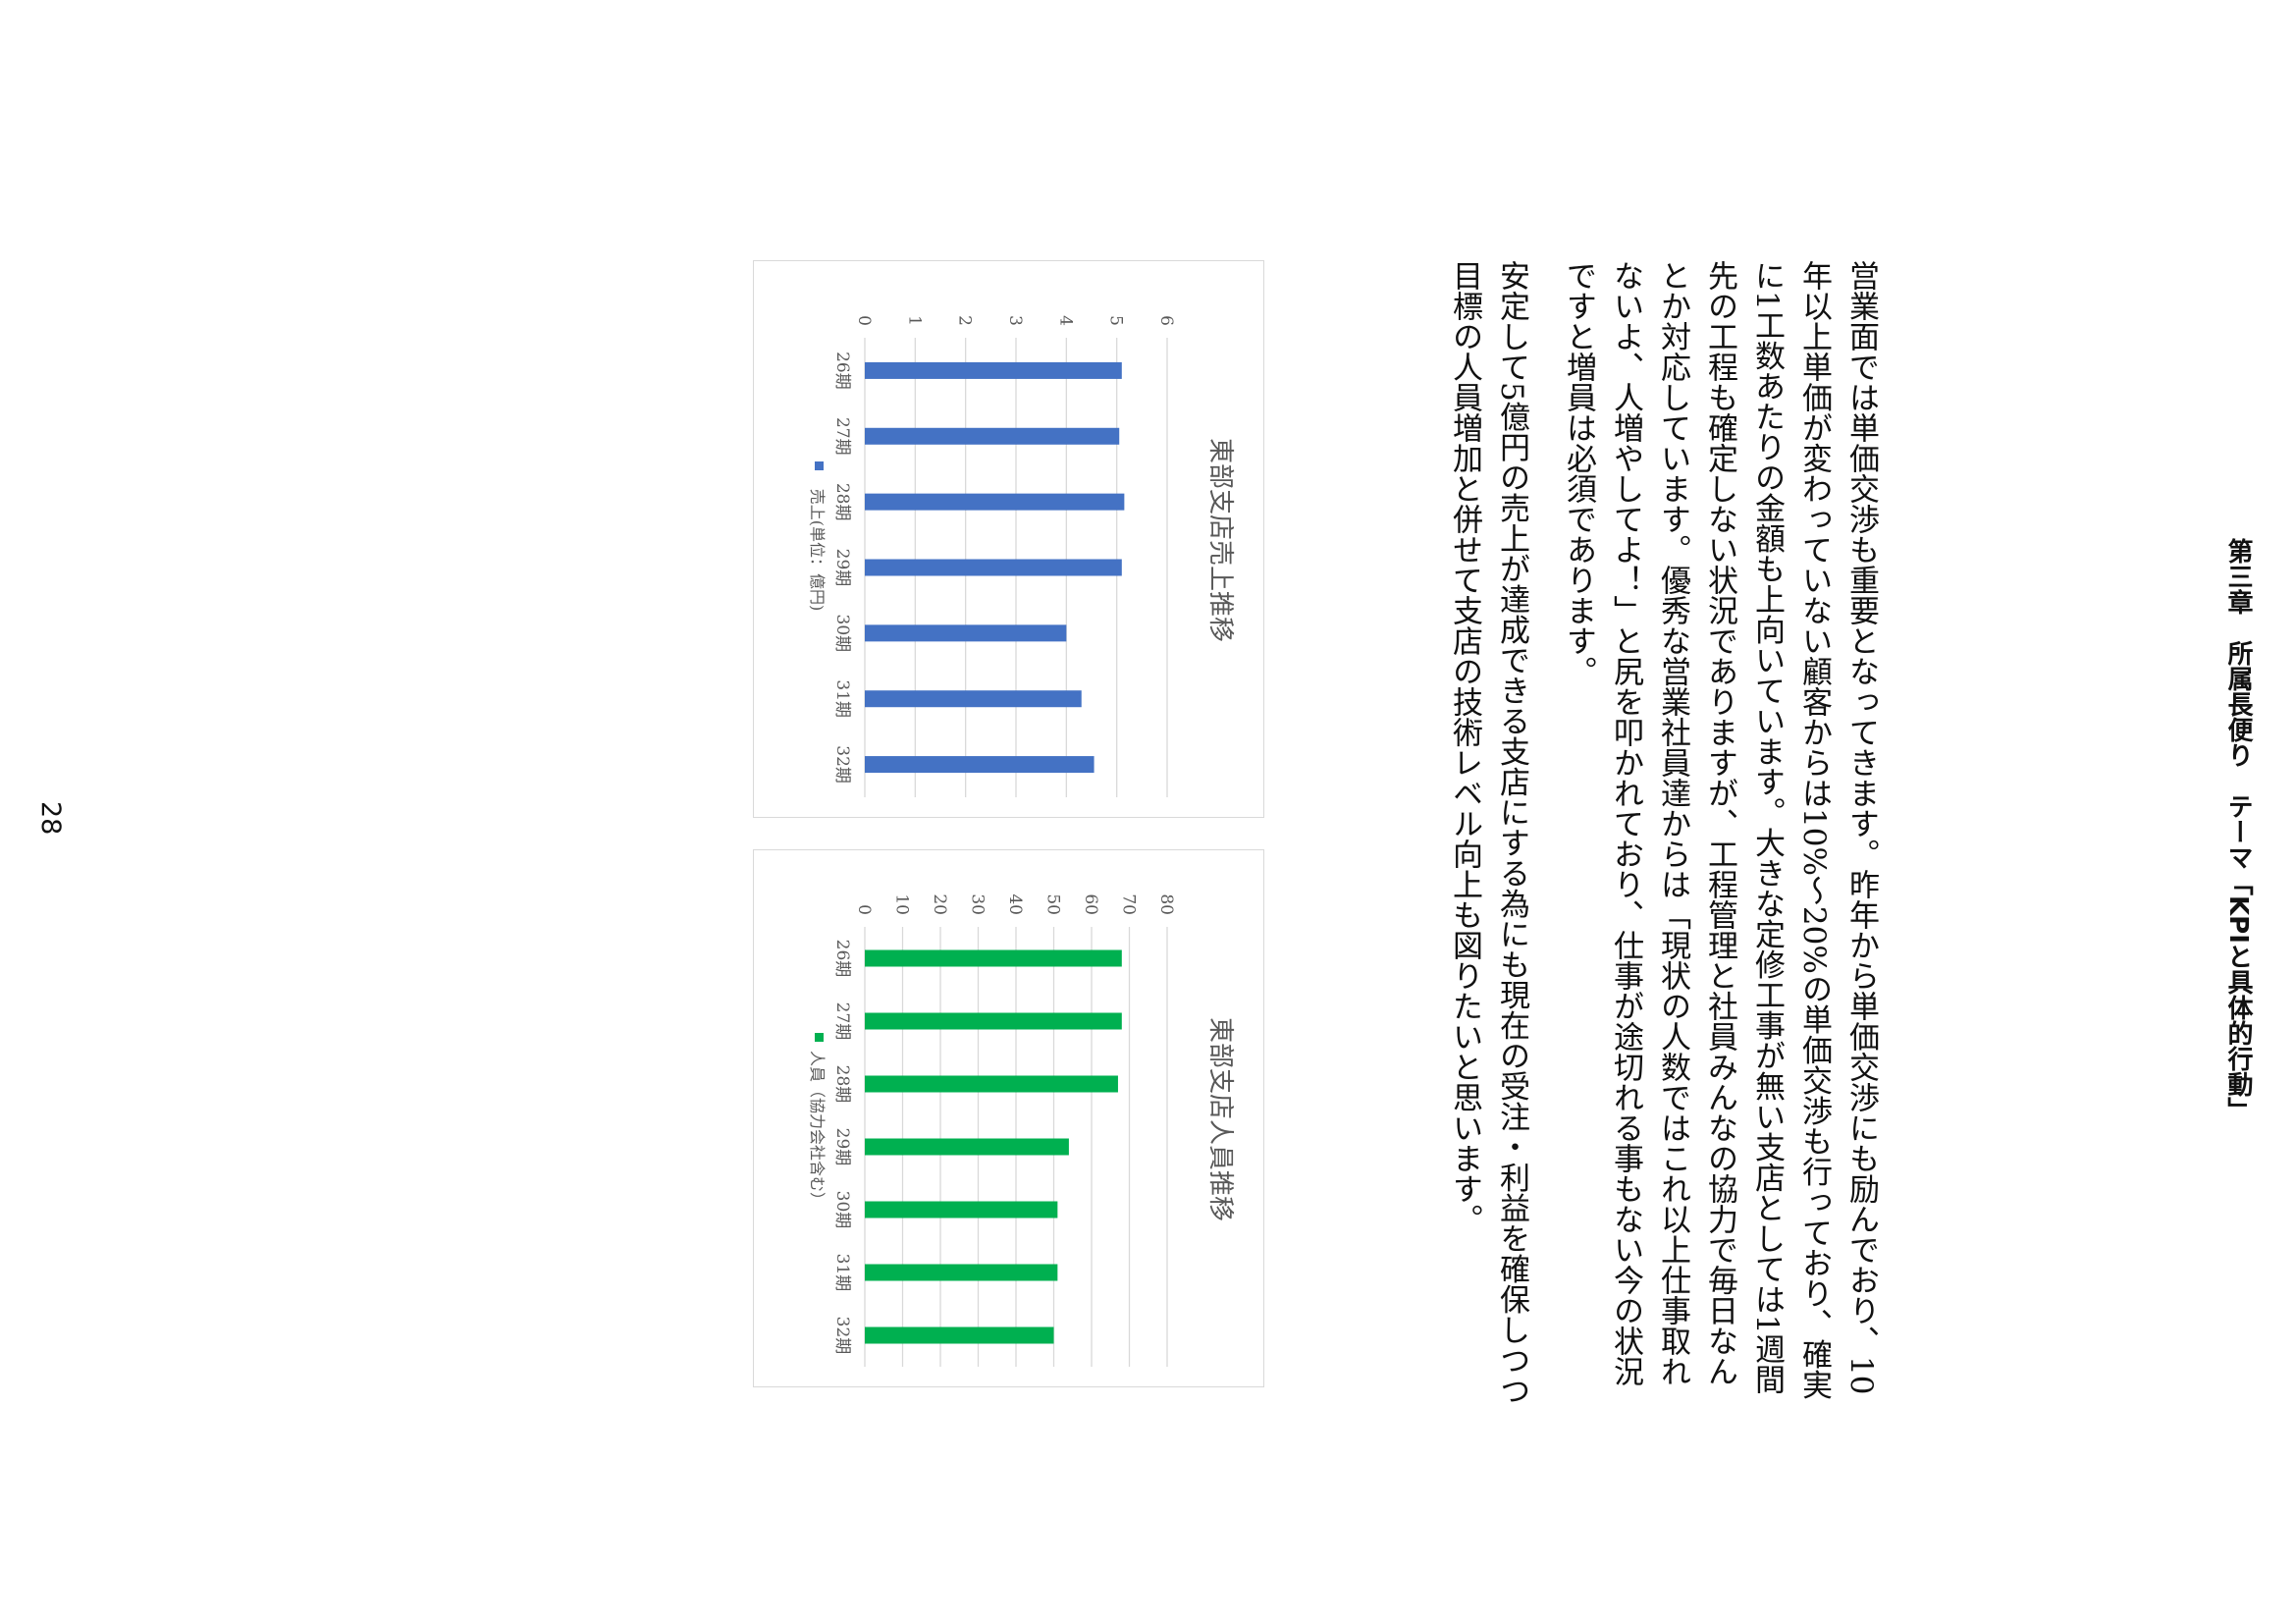 This screenshot has width=2296, height=1624. I want to click on chart-title: 東部支店人員推移, so click(1220, 1119).